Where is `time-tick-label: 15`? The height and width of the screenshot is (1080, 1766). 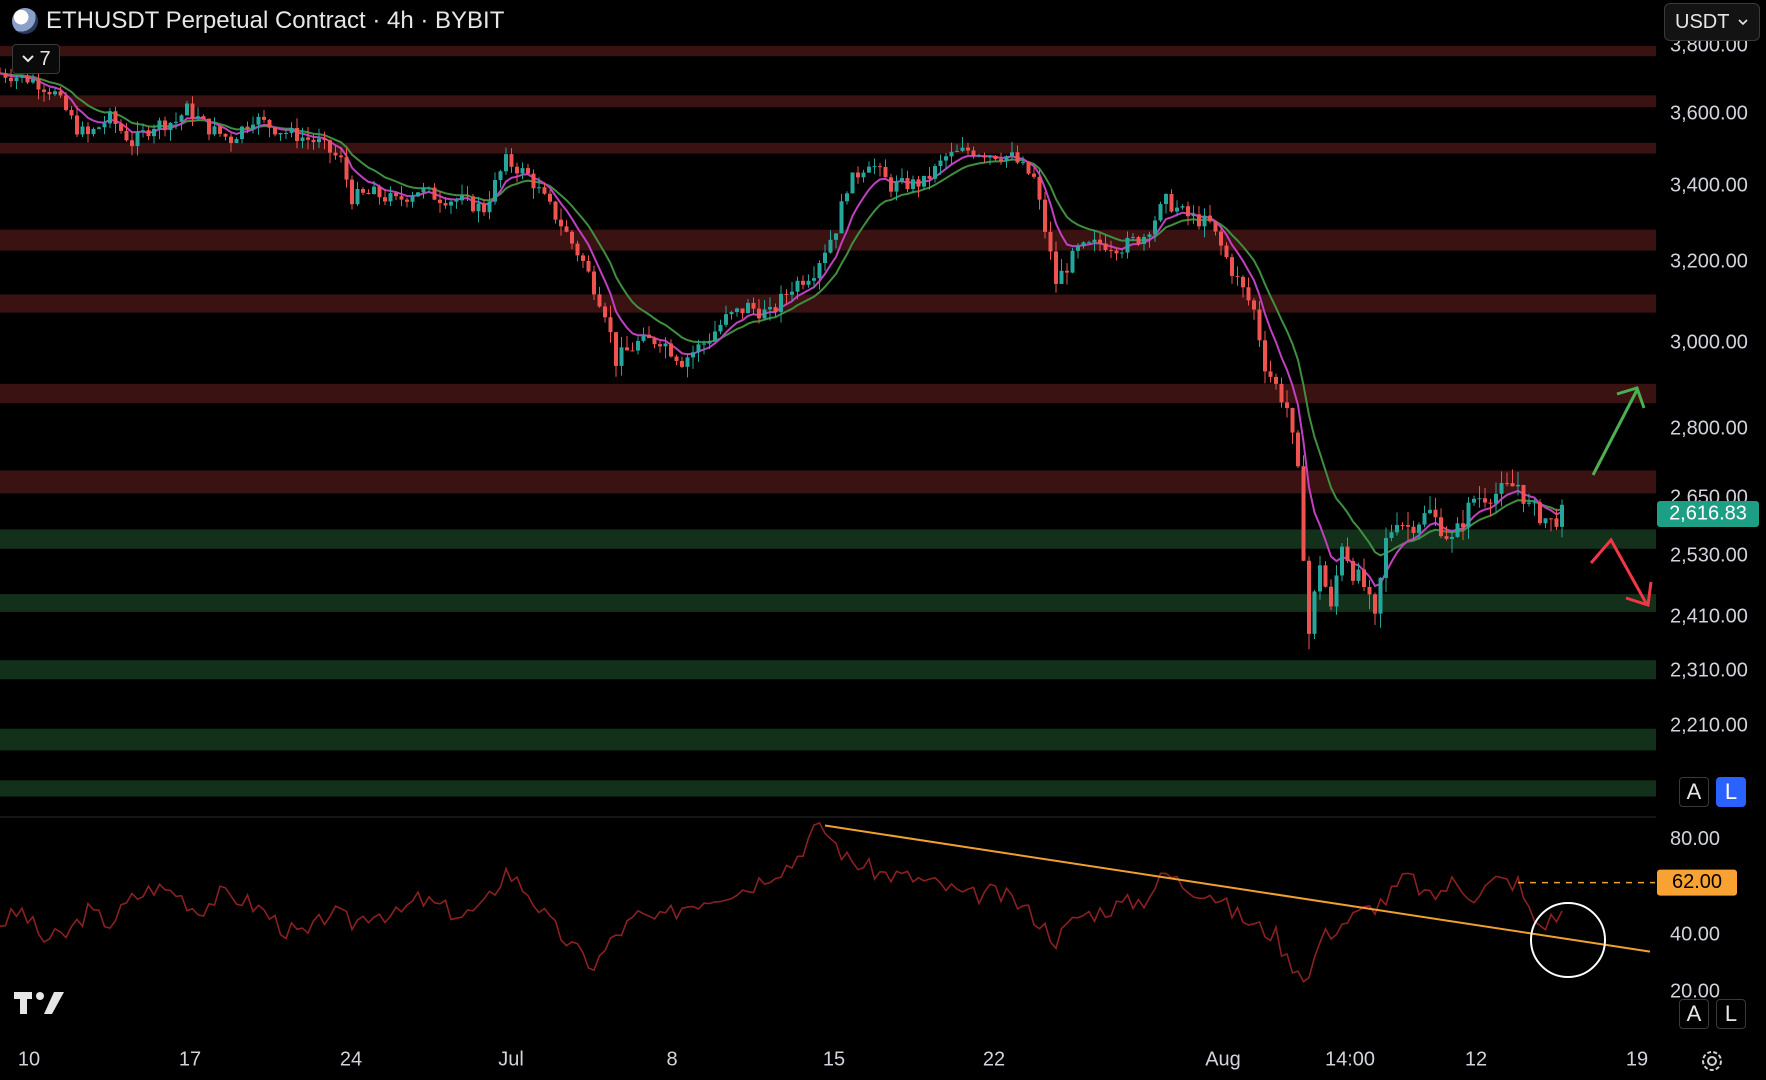 time-tick-label: 15 is located at coordinates (834, 1059).